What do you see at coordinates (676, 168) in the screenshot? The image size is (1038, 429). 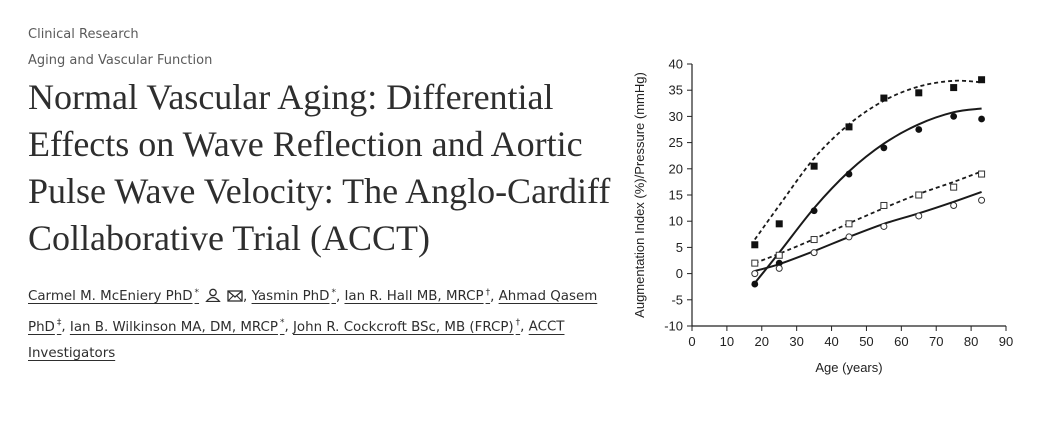 I see `y-tick-label: 20` at bounding box center [676, 168].